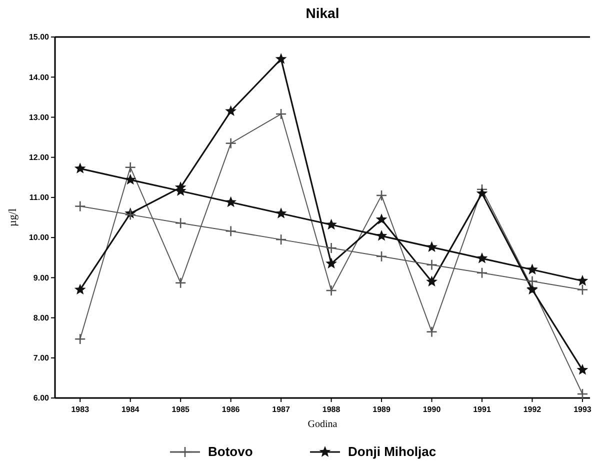 The height and width of the screenshot is (473, 597). What do you see at coordinates (41, 317) in the screenshot?
I see `y-tick-label: 8.00` at bounding box center [41, 317].